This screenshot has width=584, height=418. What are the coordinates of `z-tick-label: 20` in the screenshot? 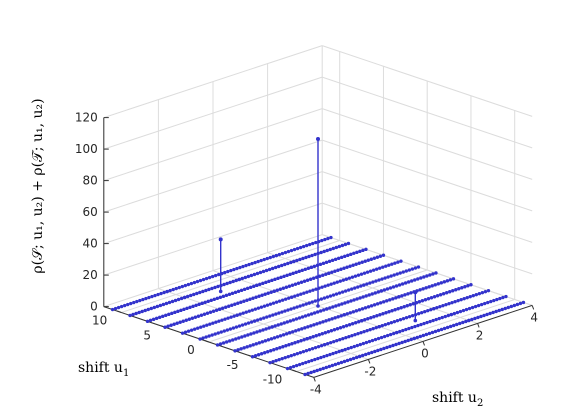 It's located at (90, 275).